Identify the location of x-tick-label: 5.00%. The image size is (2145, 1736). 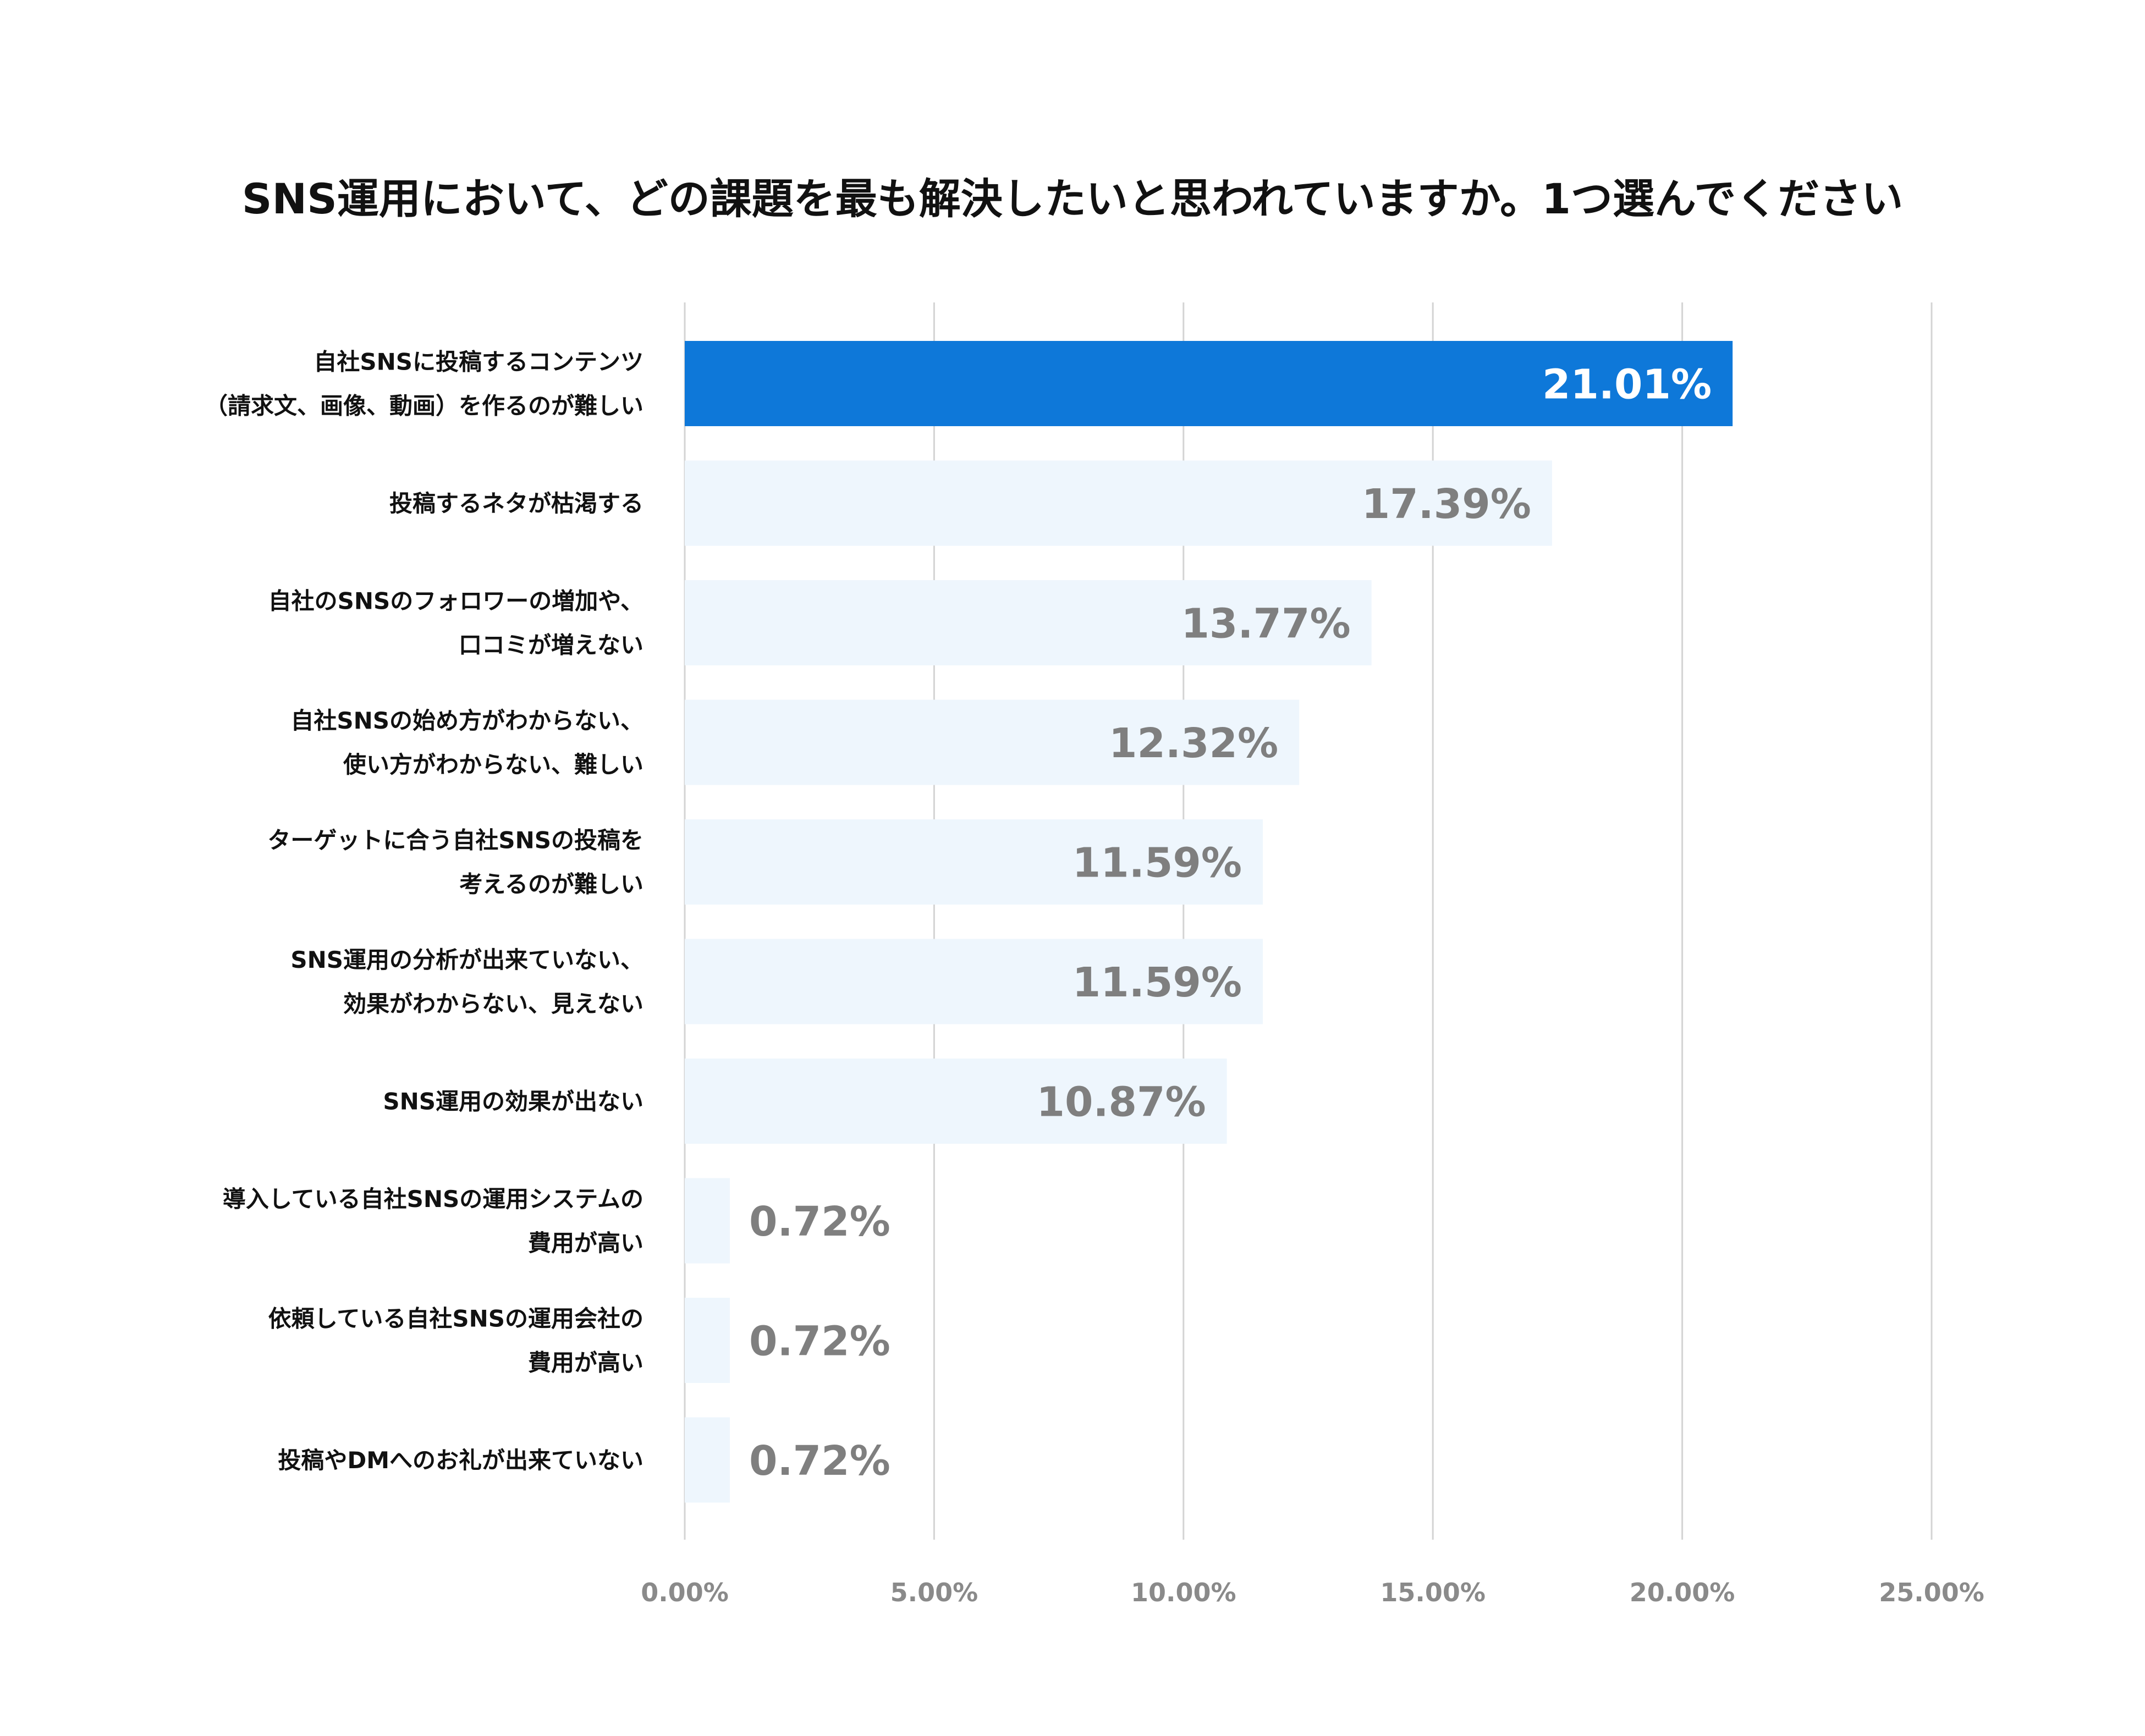
(934, 1593).